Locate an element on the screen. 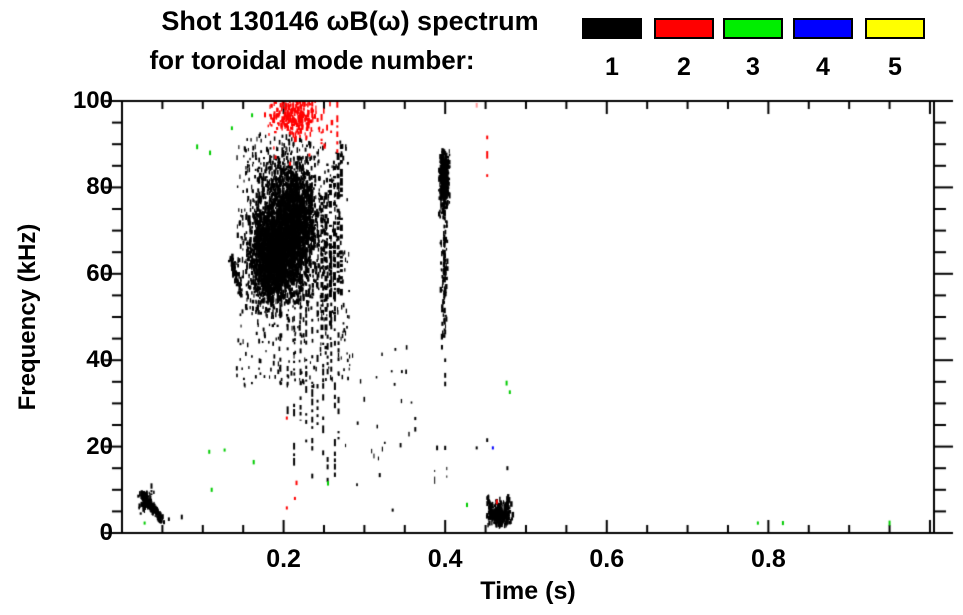  y-tick-label-80: 80 is located at coordinates (99, 187).